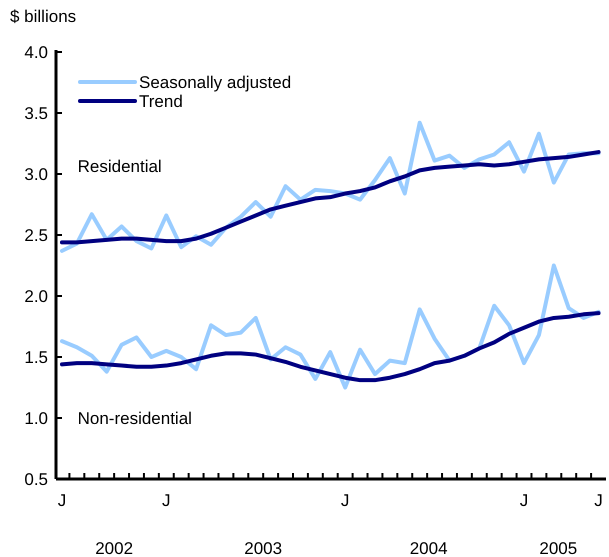  Describe the element at coordinates (161, 101) in the screenshot. I see `legend-label: Trend` at that location.